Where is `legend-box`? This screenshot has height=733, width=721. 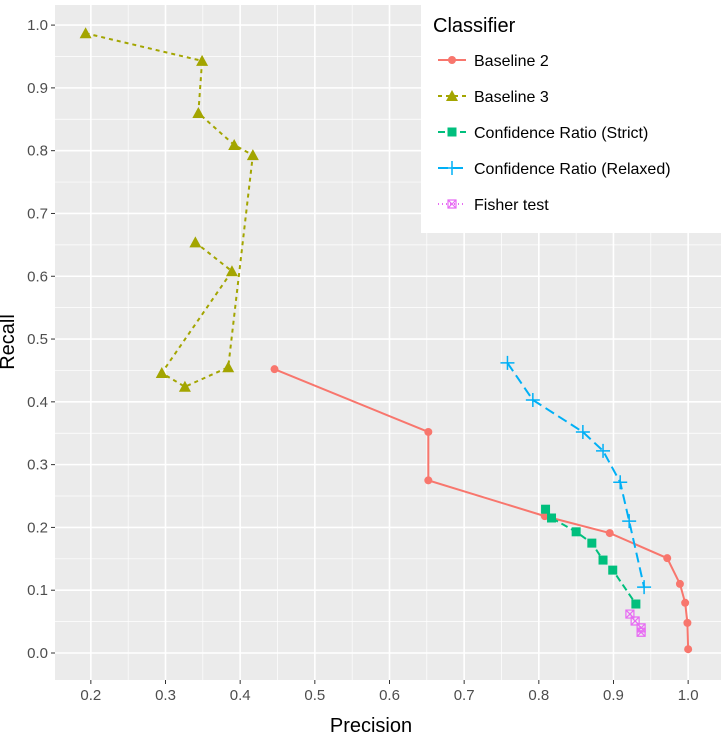
legend-box is located at coordinates (571, 116).